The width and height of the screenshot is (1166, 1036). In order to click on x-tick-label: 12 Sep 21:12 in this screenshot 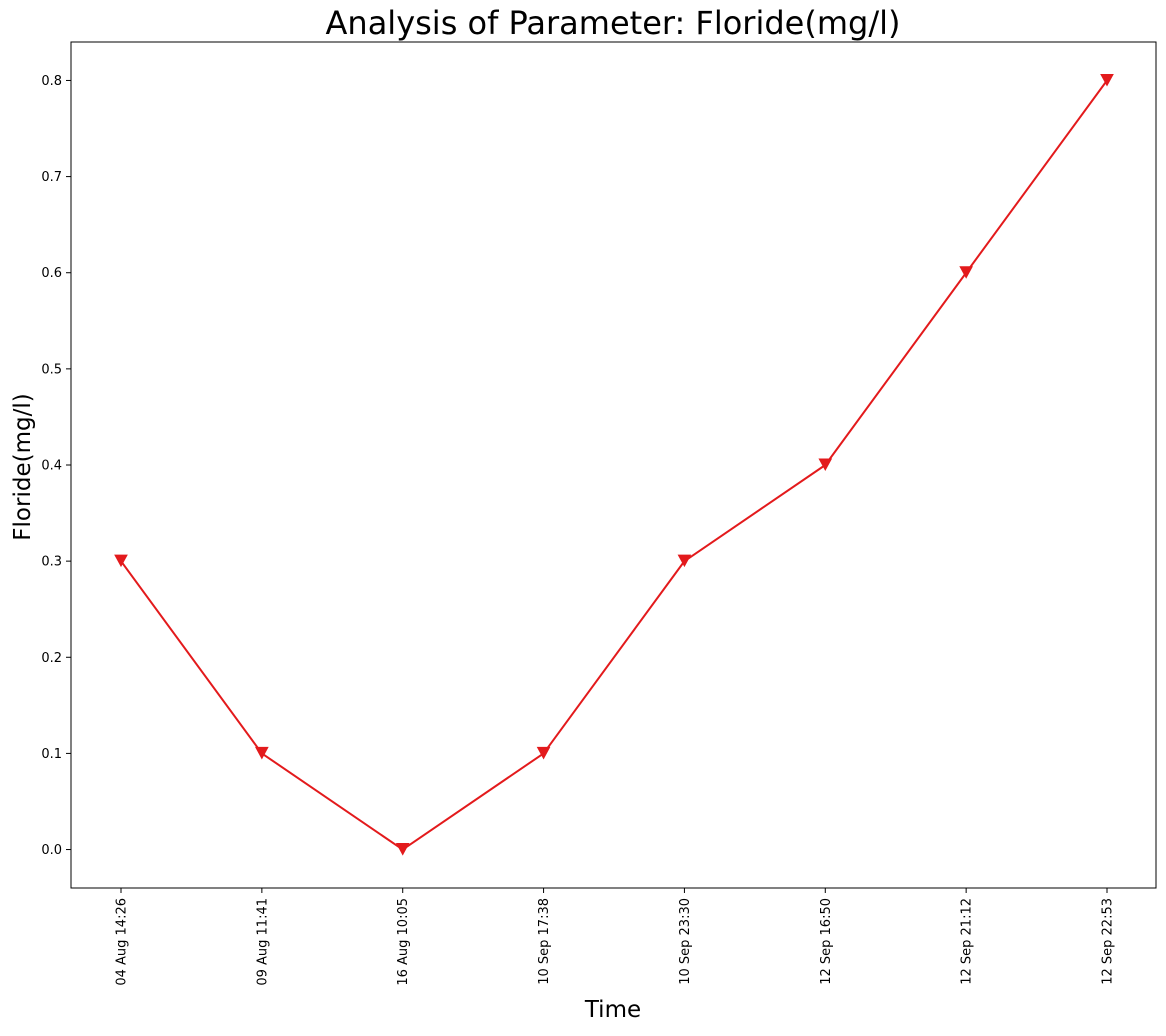, I will do `click(967, 941)`.